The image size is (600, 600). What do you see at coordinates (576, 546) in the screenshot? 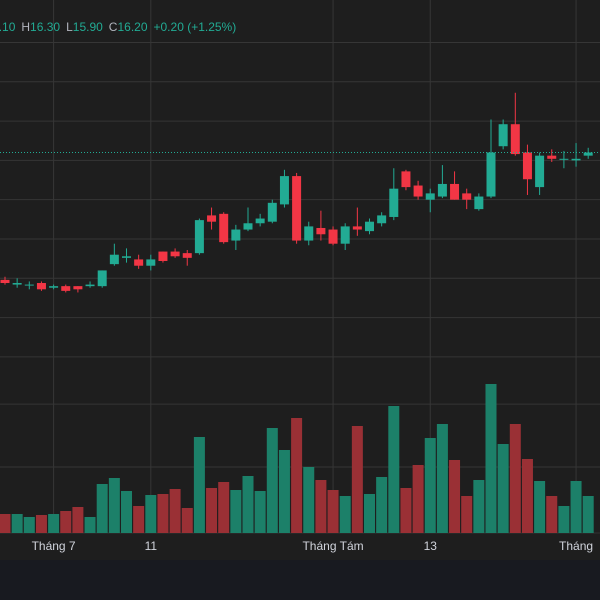
I see `x-tick-label: Tháng` at bounding box center [576, 546].